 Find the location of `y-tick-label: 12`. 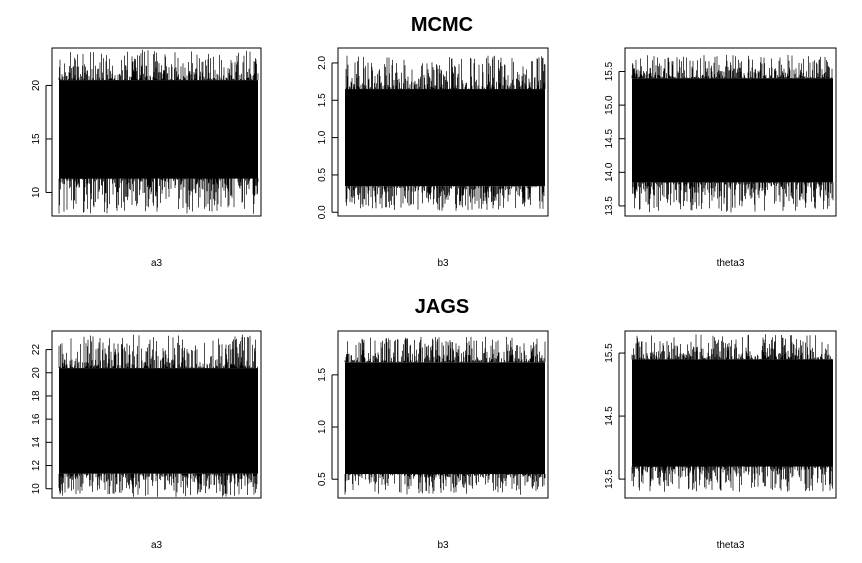

y-tick-label: 12 is located at coordinates (36, 466).